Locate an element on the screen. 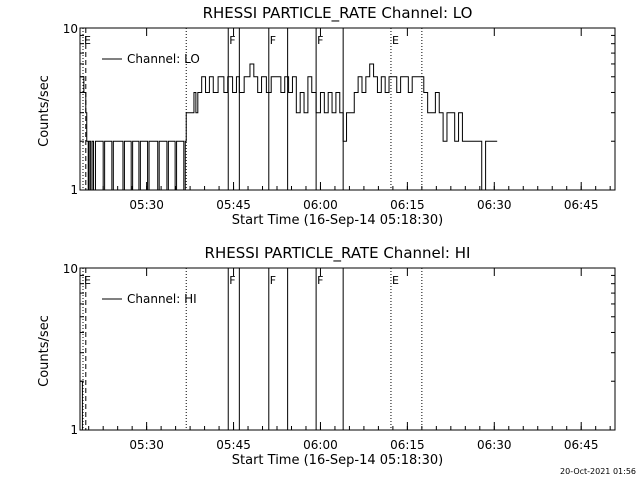 This screenshot has width=640, height=484. y-tick-label-10-lo: 10 is located at coordinates (70, 29).